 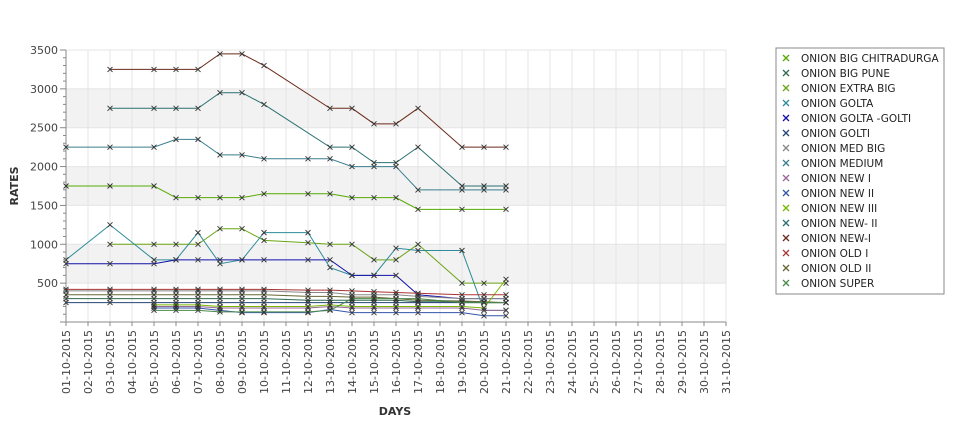 I want to click on legend-label: ONION GOLTI, so click(x=835, y=134).